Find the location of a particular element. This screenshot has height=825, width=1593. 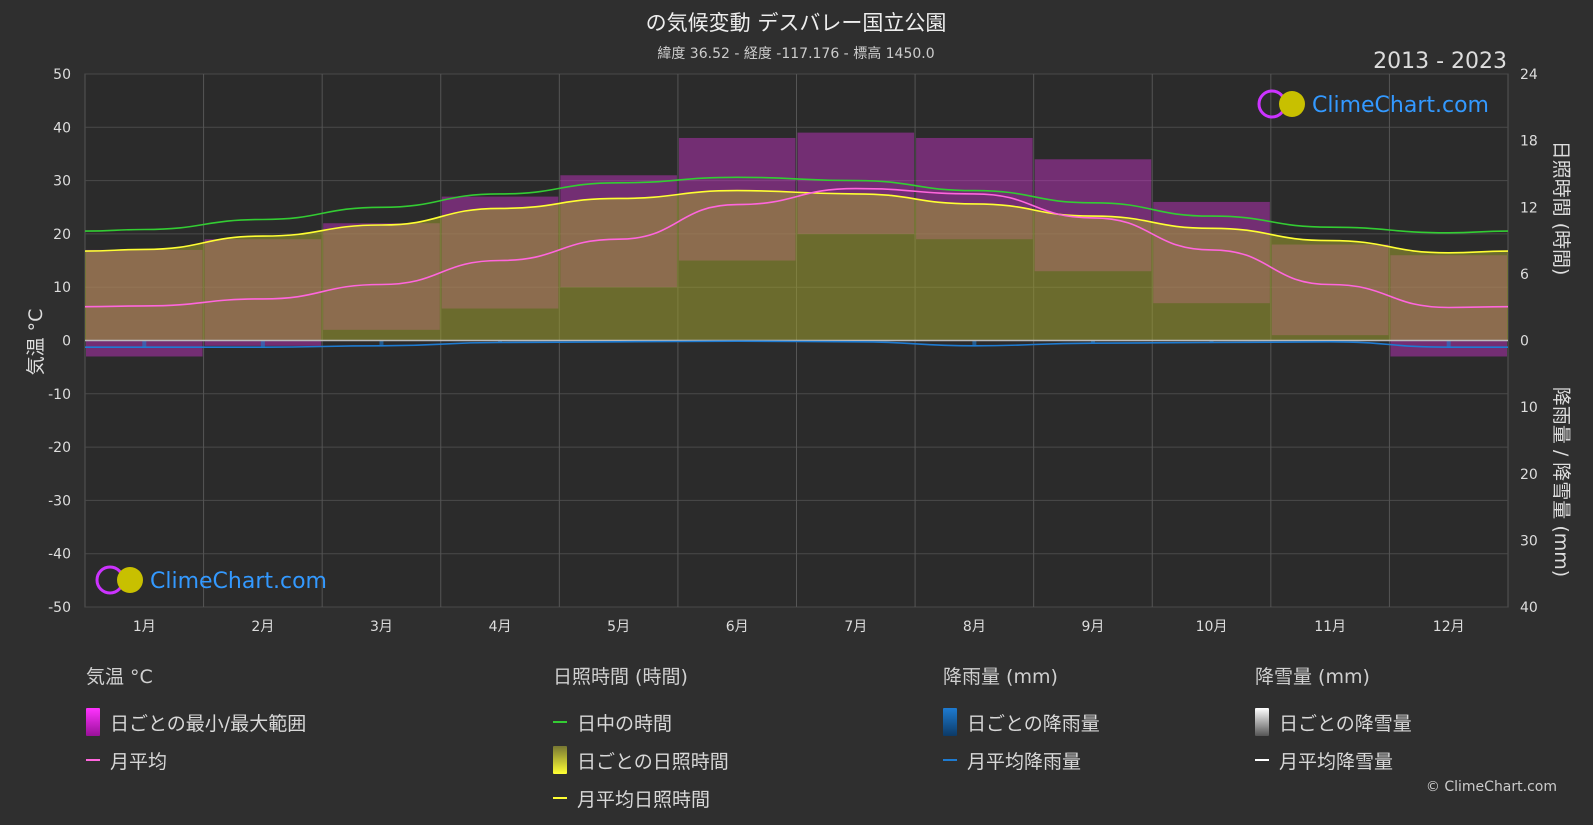

month-tick-label: 4月 is located at coordinates (500, 627).